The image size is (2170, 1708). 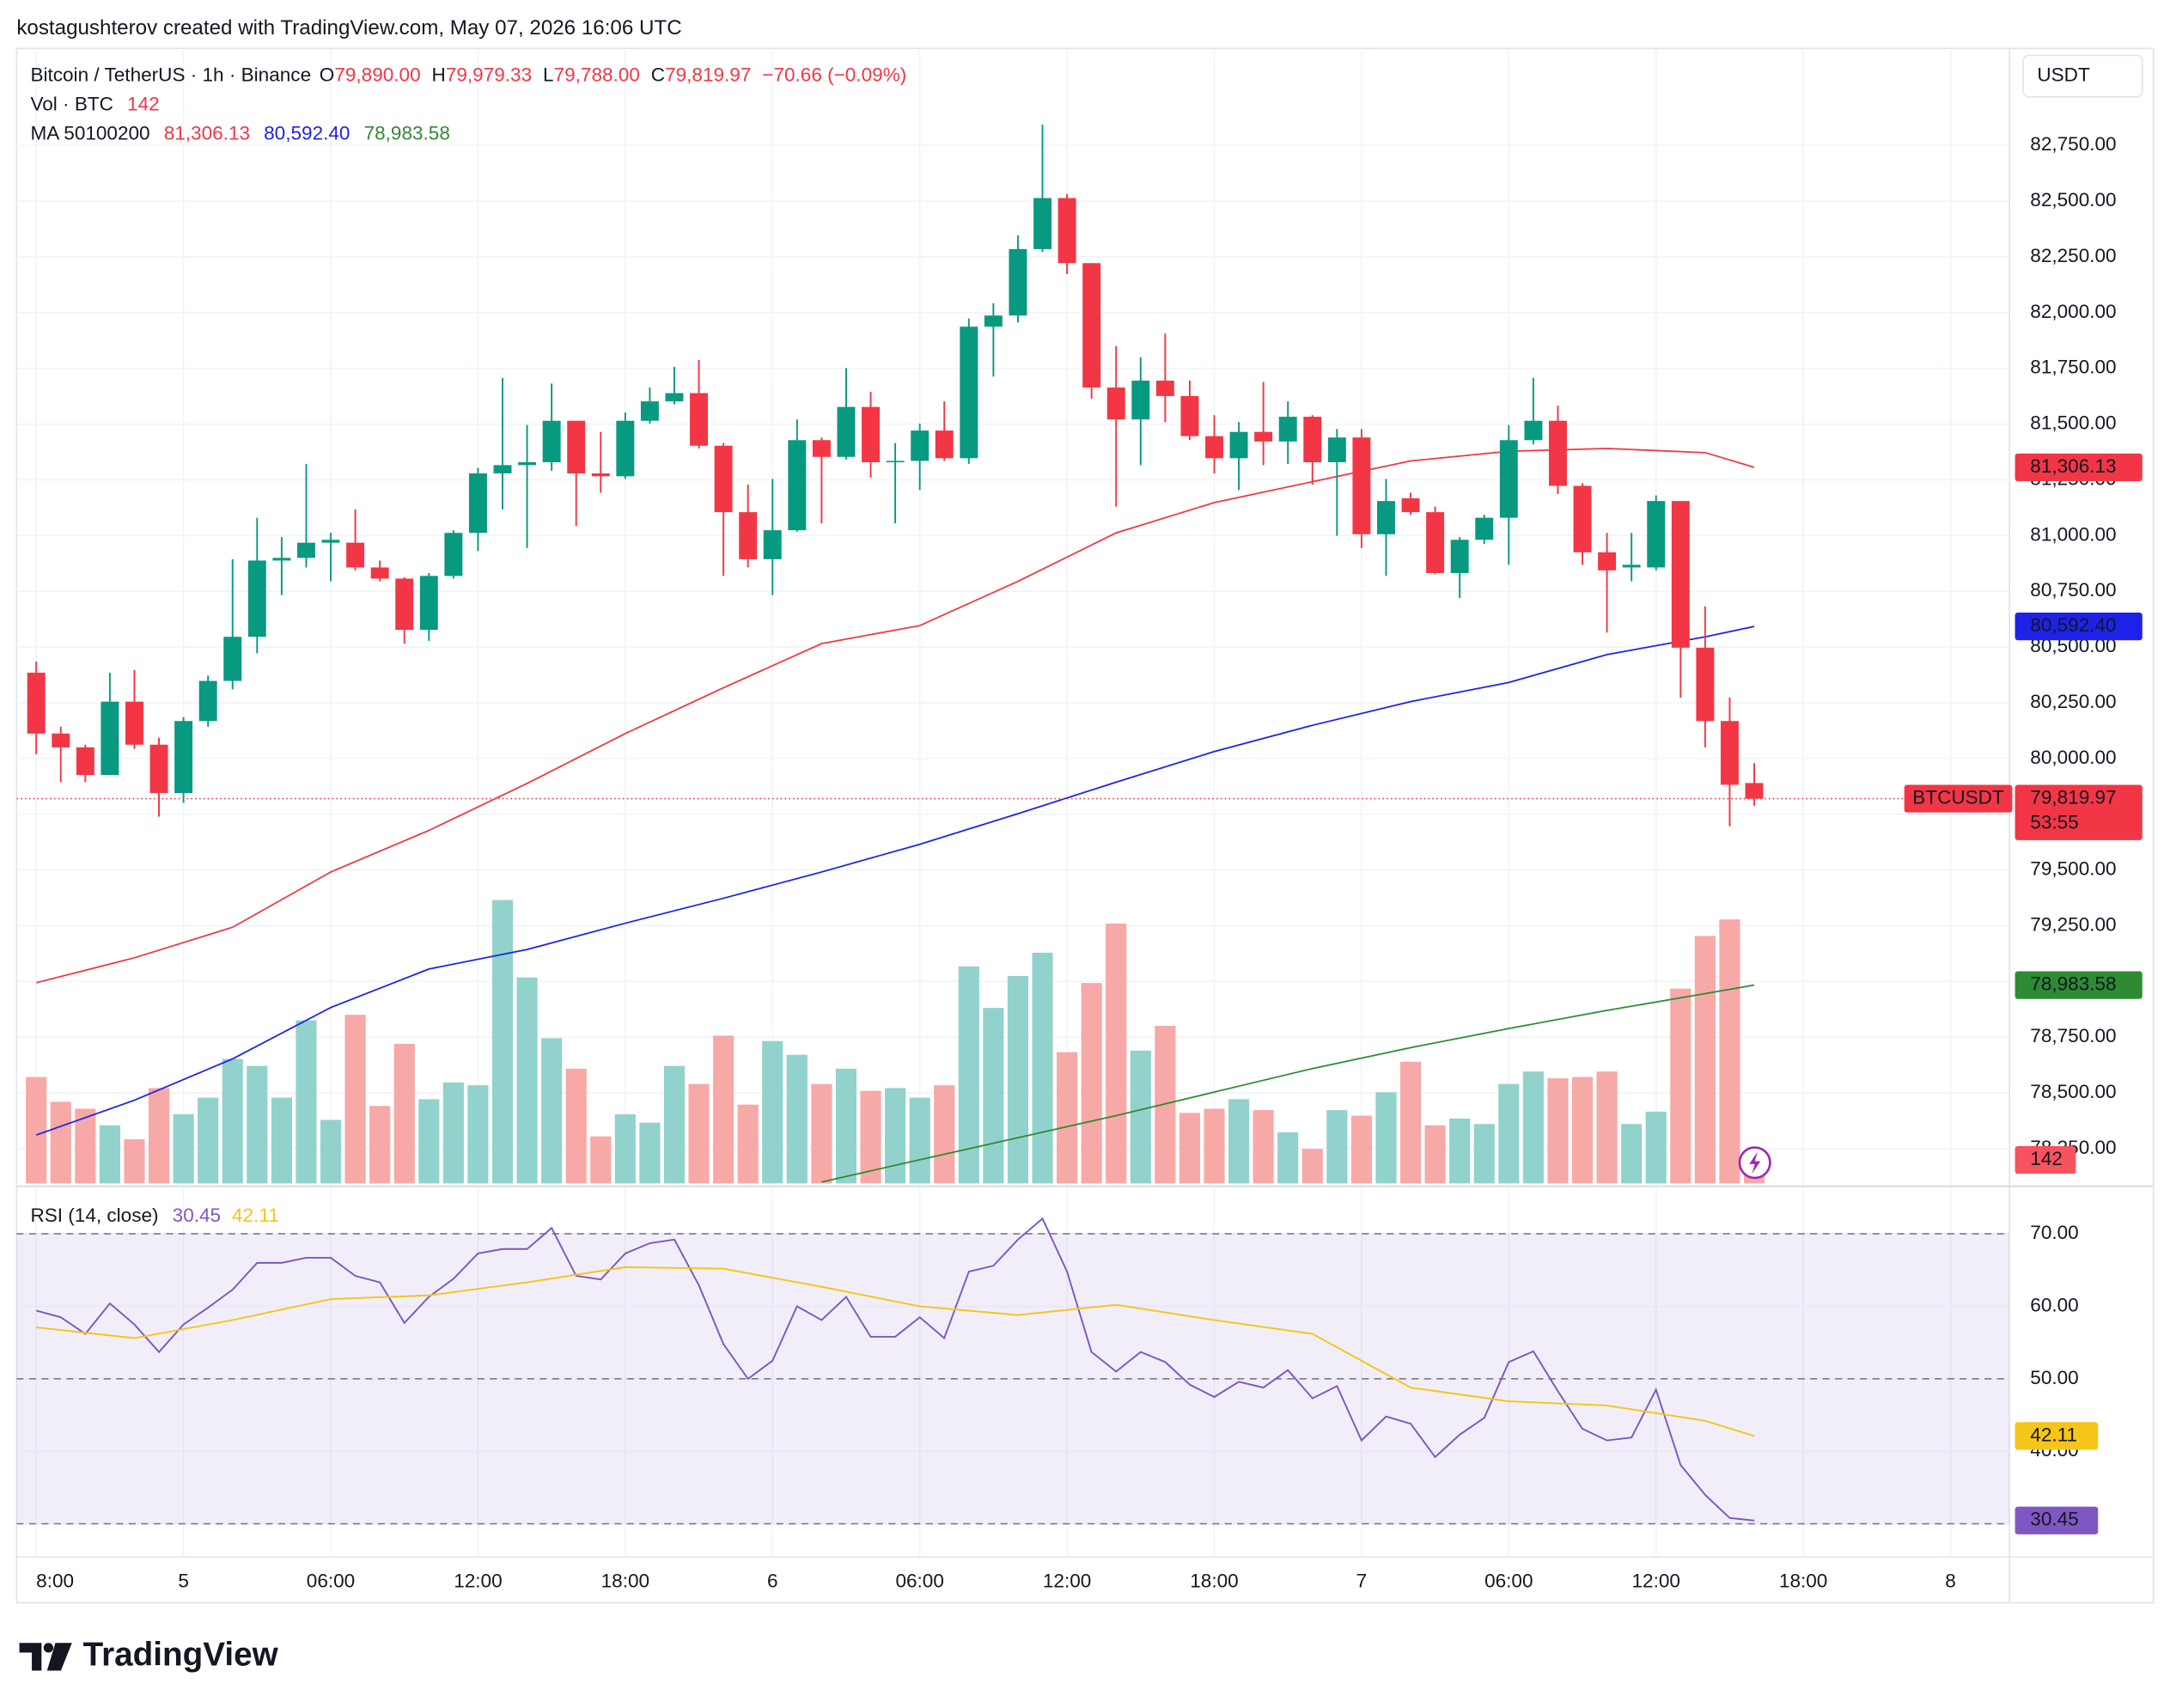 What do you see at coordinates (2073, 466) in the screenshot?
I see `price-badge-label: 81,306.13` at bounding box center [2073, 466].